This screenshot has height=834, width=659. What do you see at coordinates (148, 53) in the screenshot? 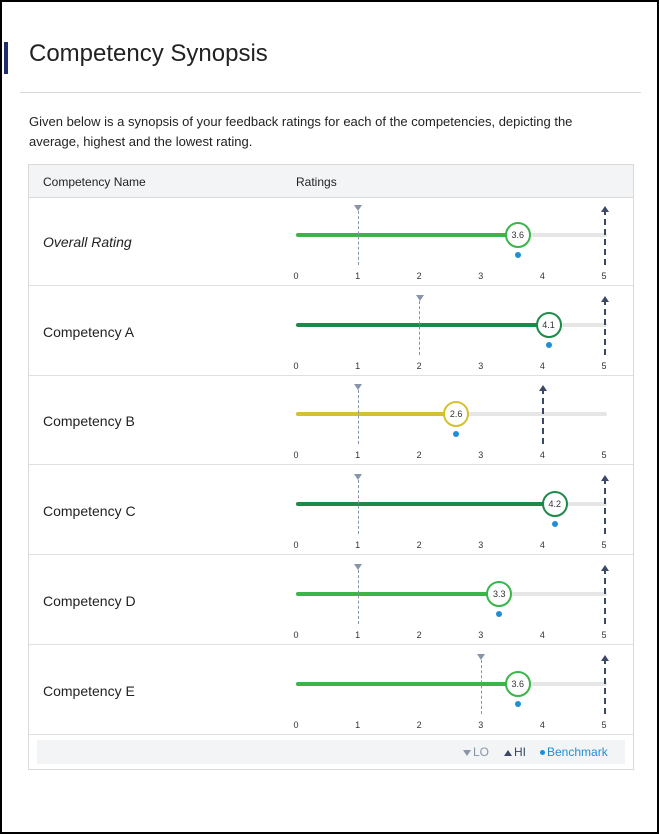
I see `page-title: Competency Synopsis` at bounding box center [148, 53].